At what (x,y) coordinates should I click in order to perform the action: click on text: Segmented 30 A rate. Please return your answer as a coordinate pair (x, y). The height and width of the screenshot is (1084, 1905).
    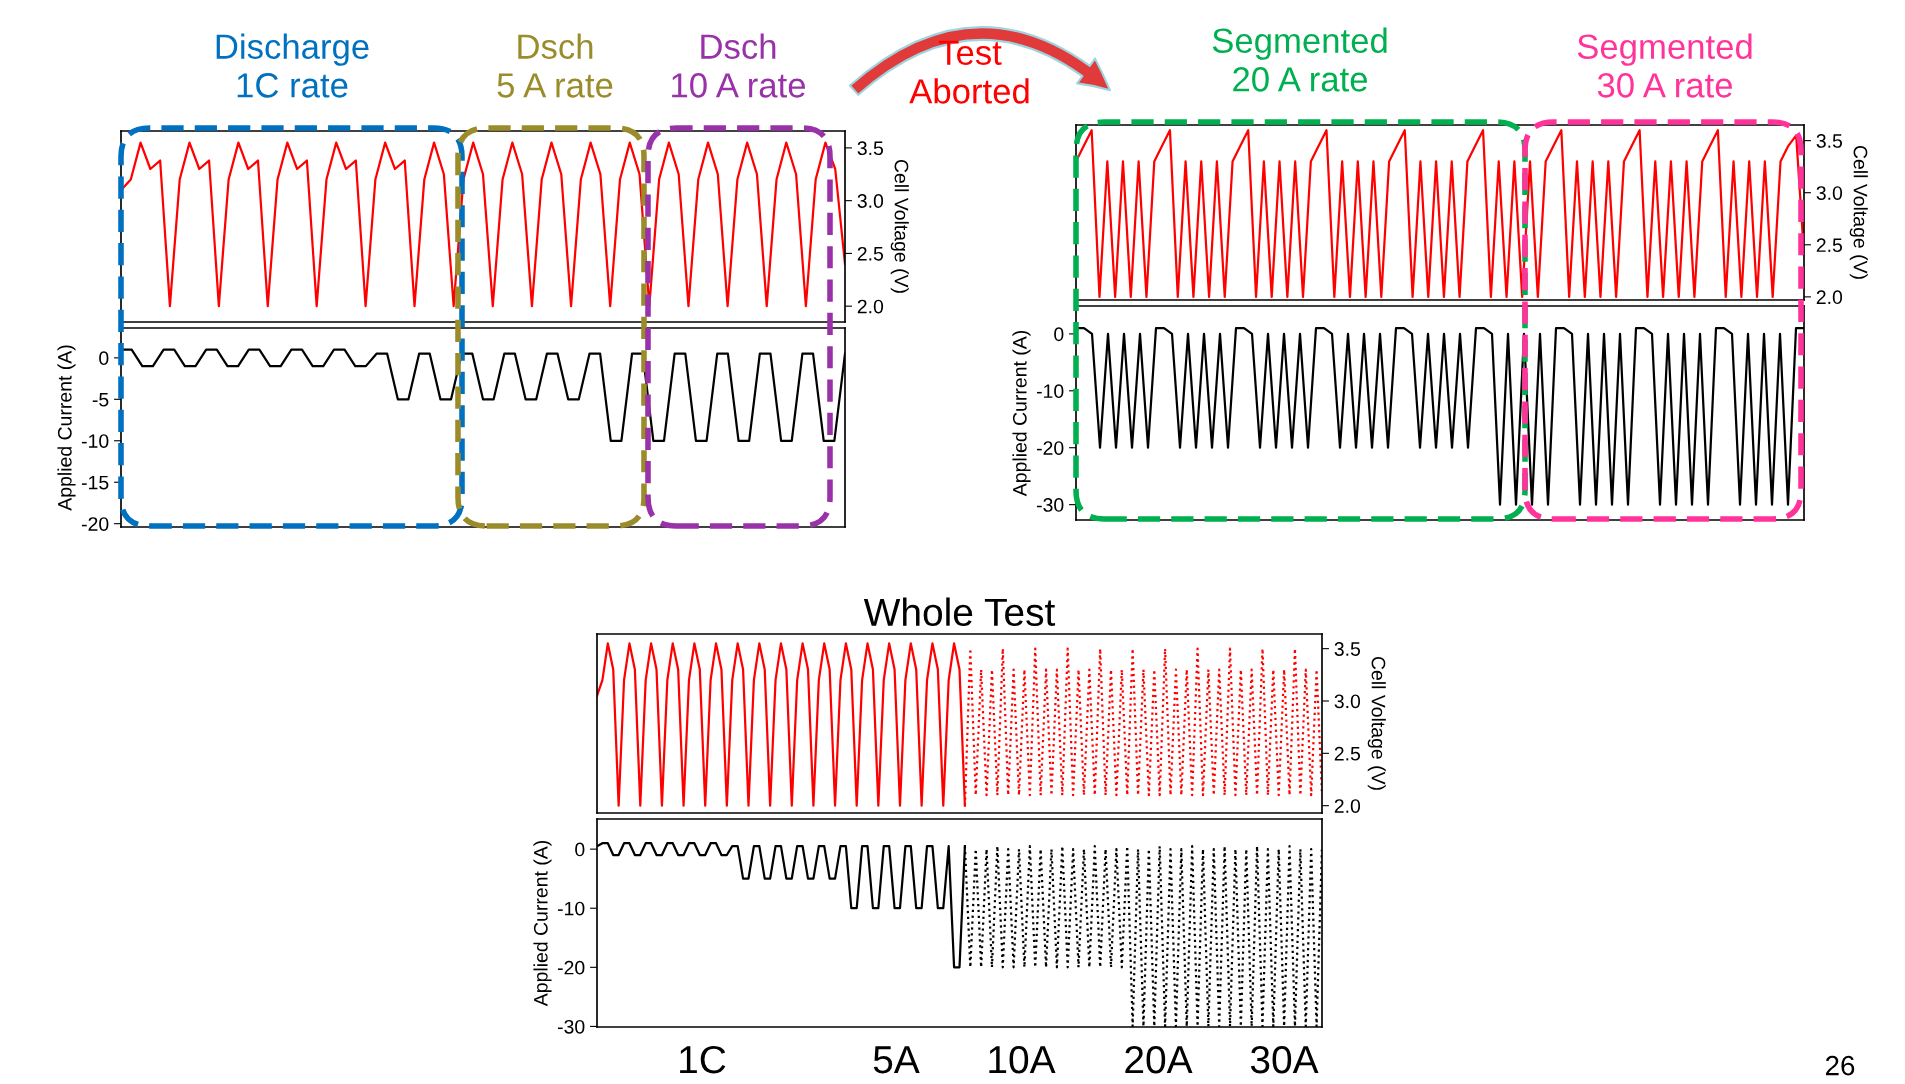
    Looking at the image, I should click on (1664, 65).